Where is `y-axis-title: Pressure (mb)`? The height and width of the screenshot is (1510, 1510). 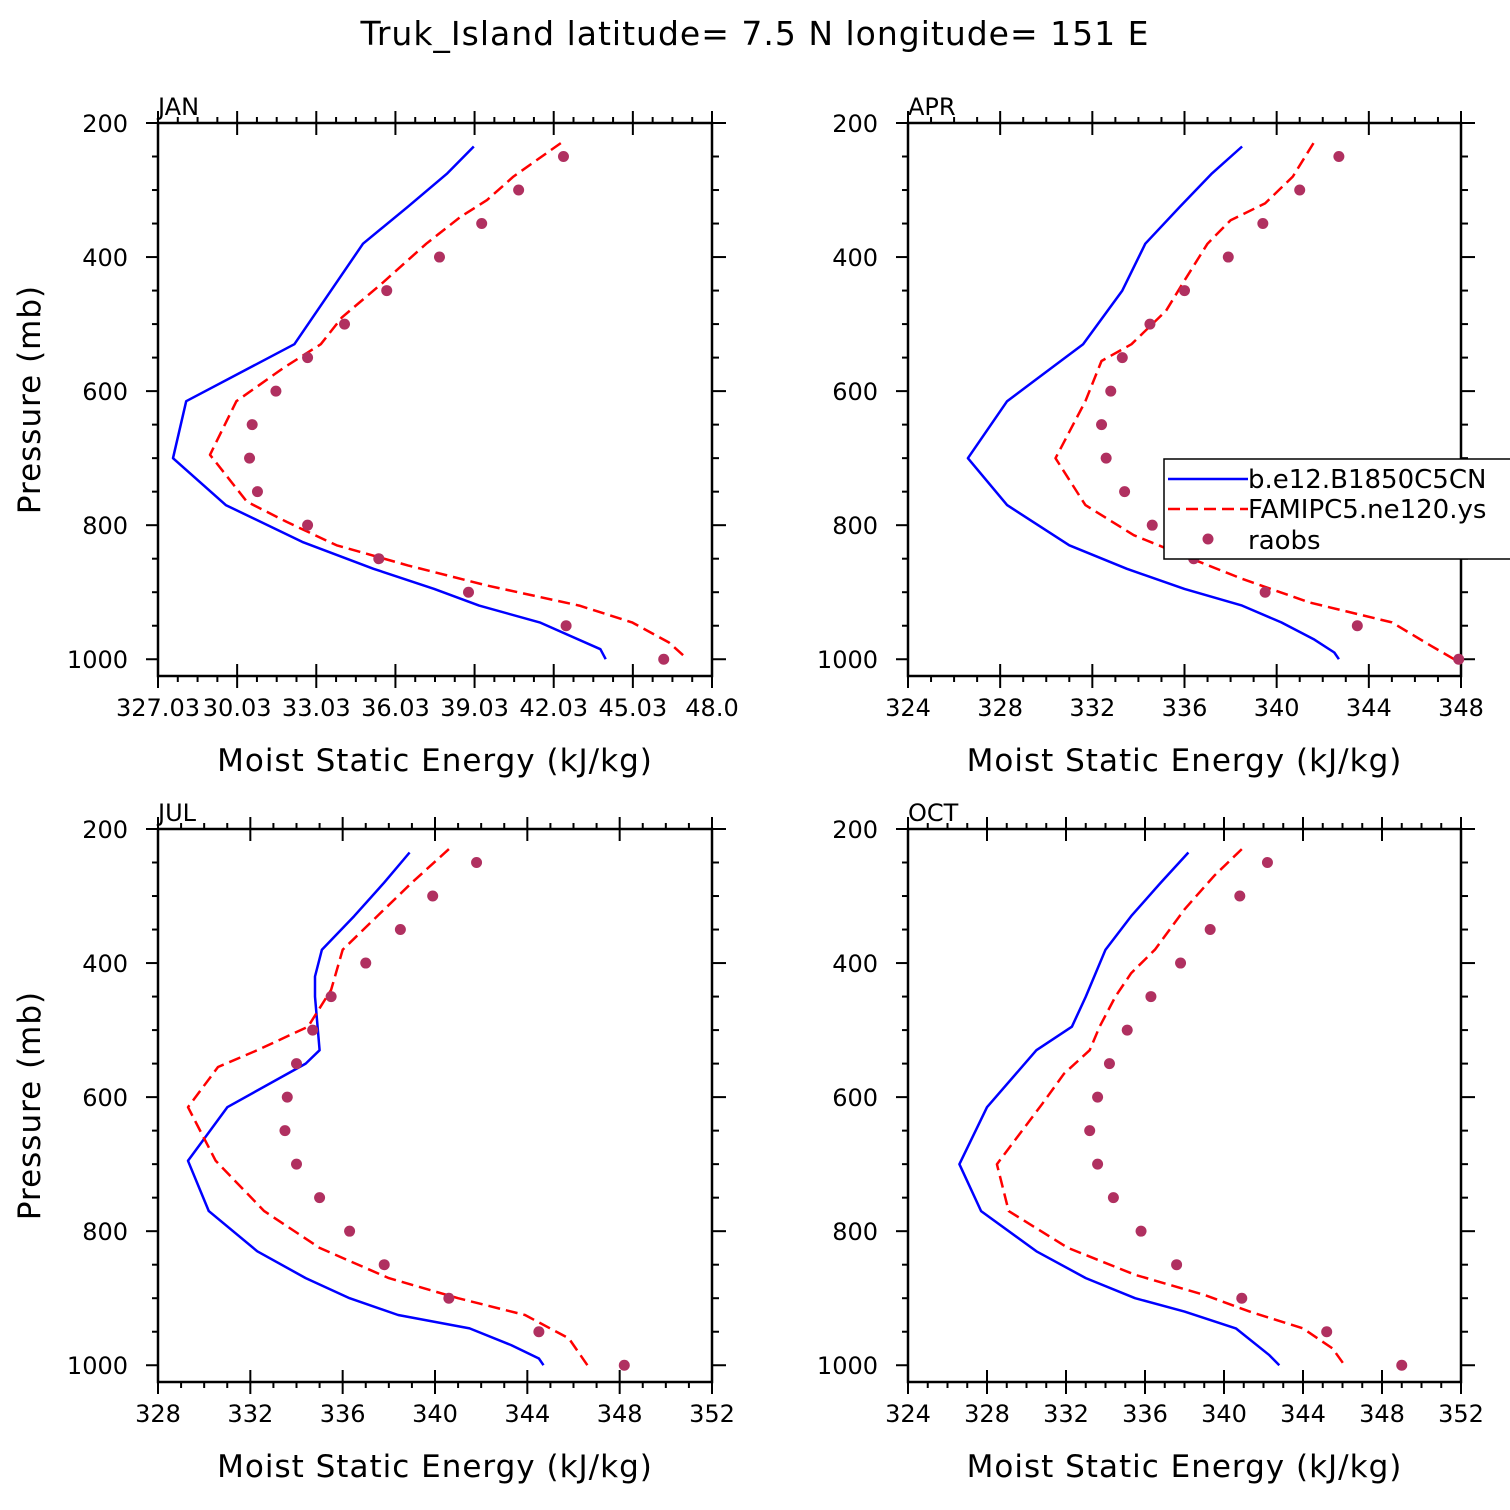
y-axis-title: Pressure (mb) is located at coordinates (30, 1105).